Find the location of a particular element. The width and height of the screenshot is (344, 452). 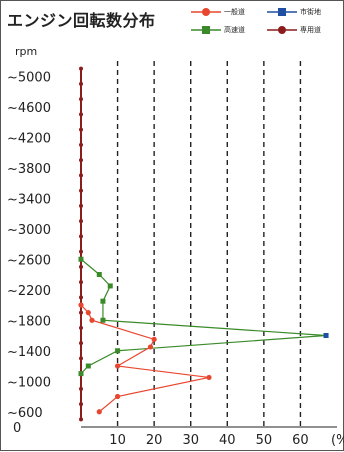

y-tick-label: ~2600 is located at coordinates (29, 260).